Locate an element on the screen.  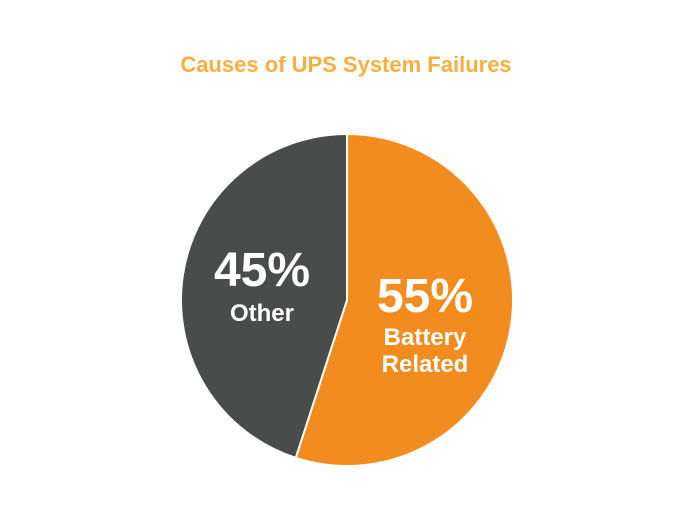
slice-value-label: 55% is located at coordinates (425, 296).